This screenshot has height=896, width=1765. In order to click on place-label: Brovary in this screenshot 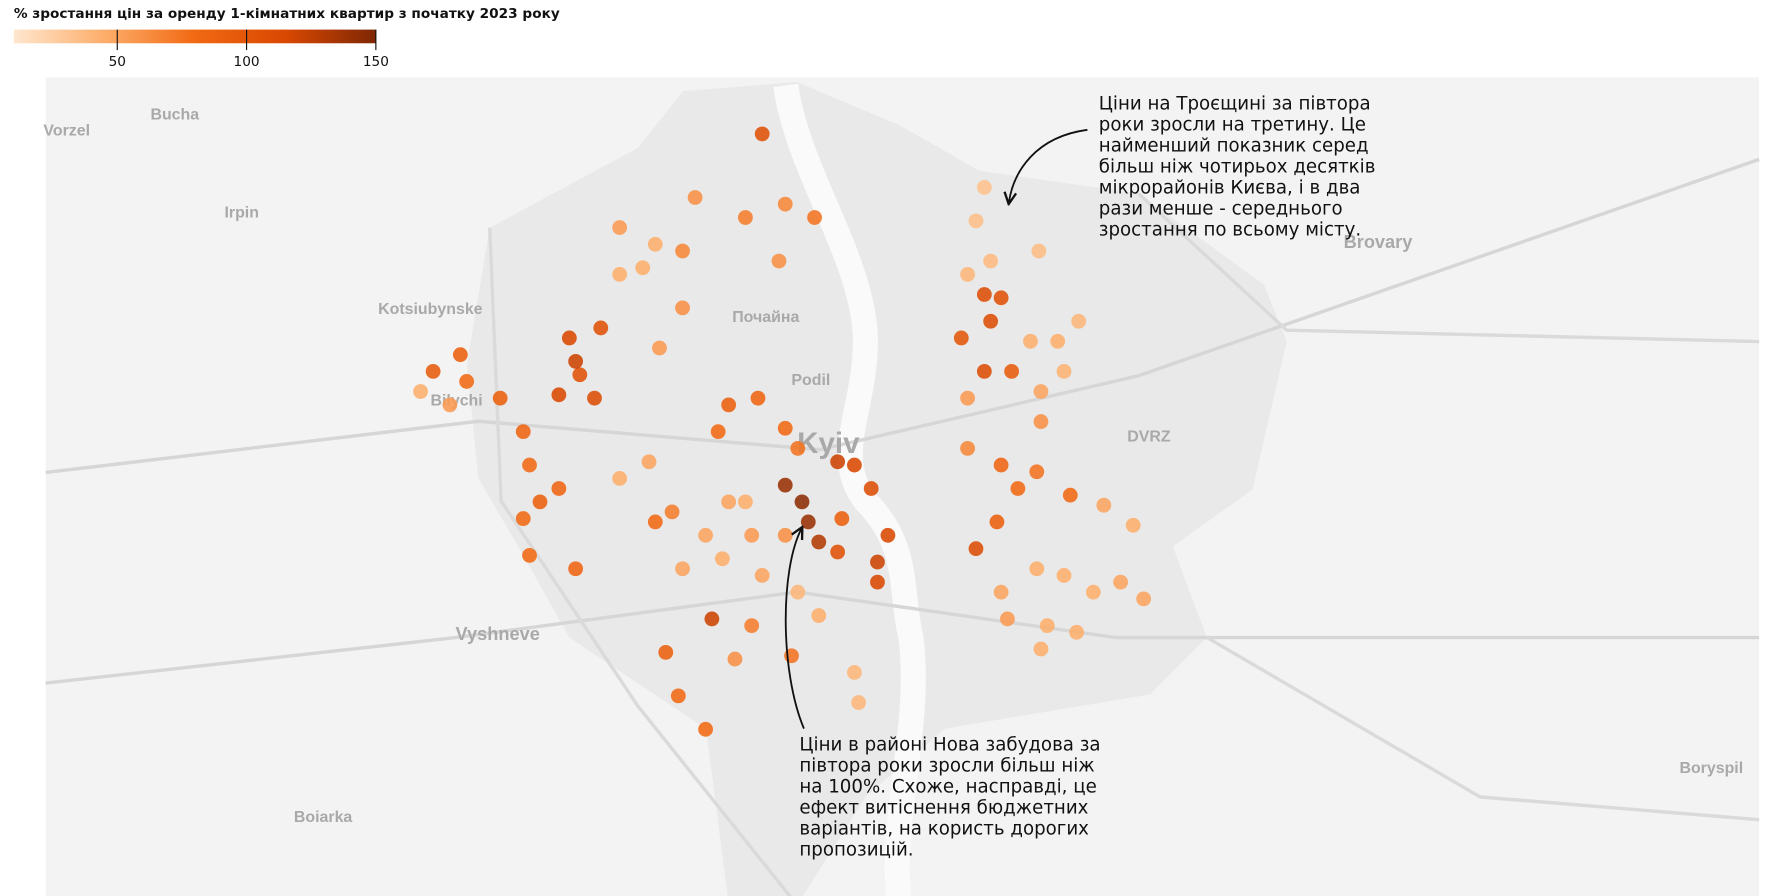, I will do `click(1379, 242)`.